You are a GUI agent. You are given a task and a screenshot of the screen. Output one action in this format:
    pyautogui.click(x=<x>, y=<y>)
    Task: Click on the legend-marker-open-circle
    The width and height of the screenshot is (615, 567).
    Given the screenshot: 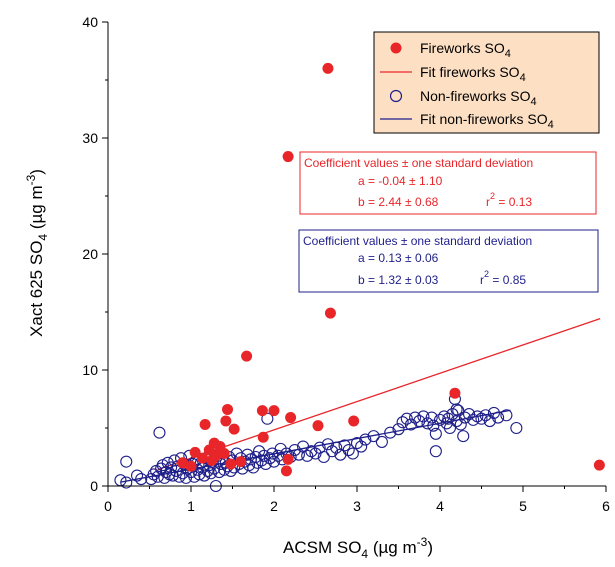 What is the action you would take?
    pyautogui.click(x=396, y=96)
    